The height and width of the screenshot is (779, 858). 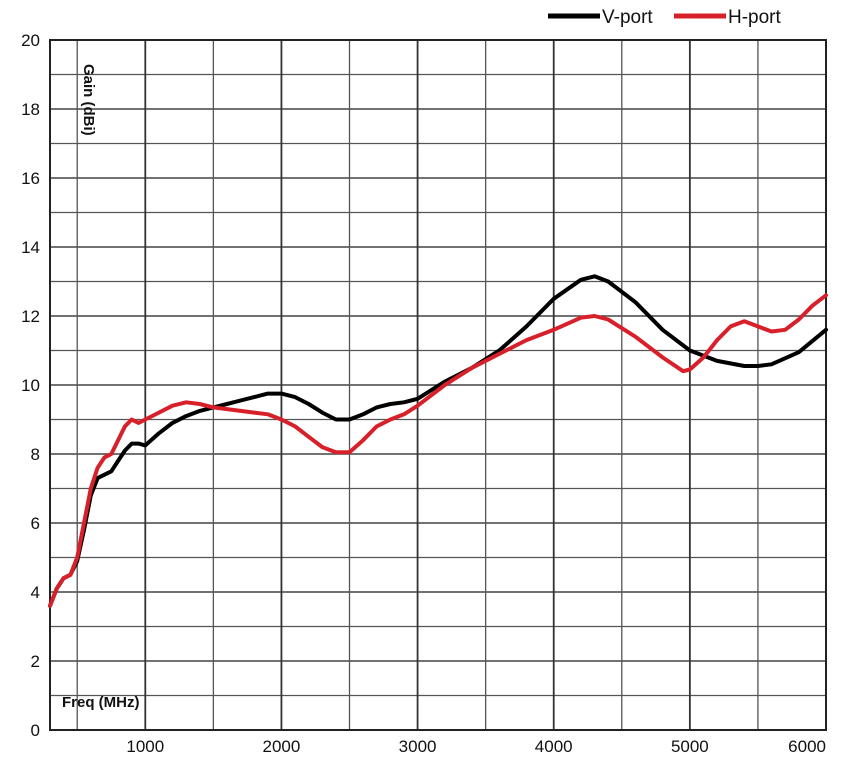 I want to click on x-tick-label: 3000, so click(x=418, y=746).